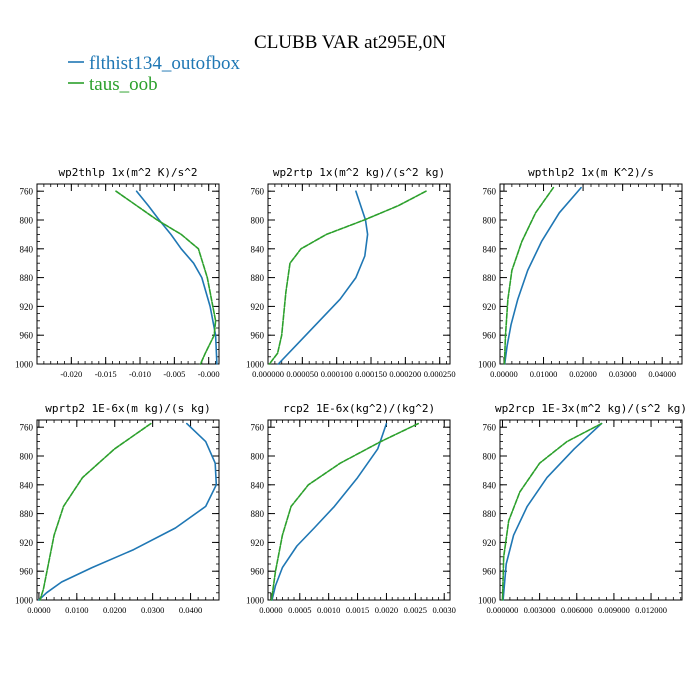 This screenshot has width=700, height=700. What do you see at coordinates (651, 610) in the screenshot?
I see `x-tick-label: 0.012000` at bounding box center [651, 610].